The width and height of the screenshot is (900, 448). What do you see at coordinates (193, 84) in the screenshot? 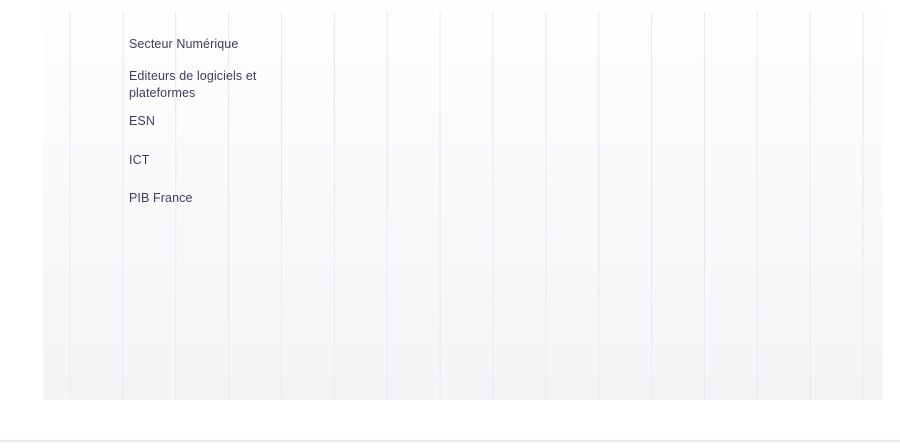
I see `legend-label: Editeurs de logiciels et plateformes` at bounding box center [193, 84].